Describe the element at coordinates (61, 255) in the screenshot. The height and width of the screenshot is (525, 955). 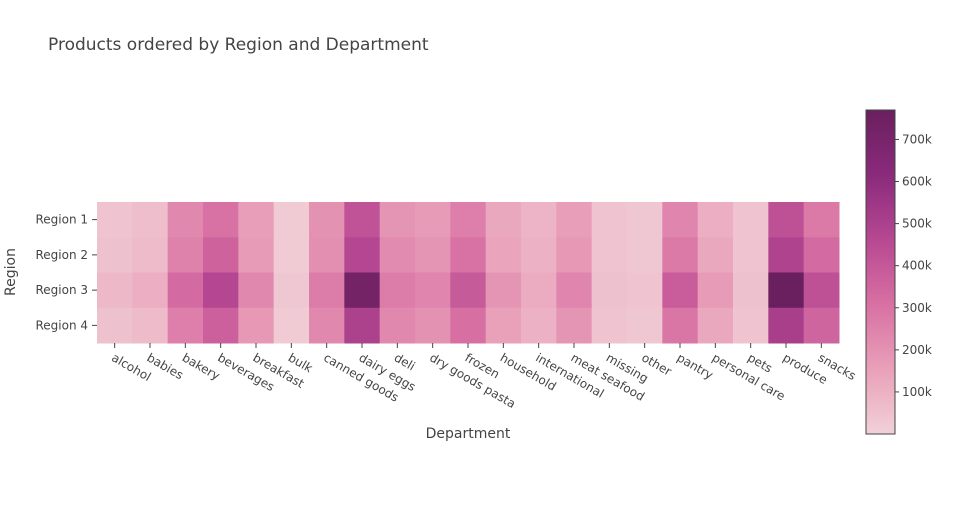
I see `y-tick-label: Region 2` at that location.